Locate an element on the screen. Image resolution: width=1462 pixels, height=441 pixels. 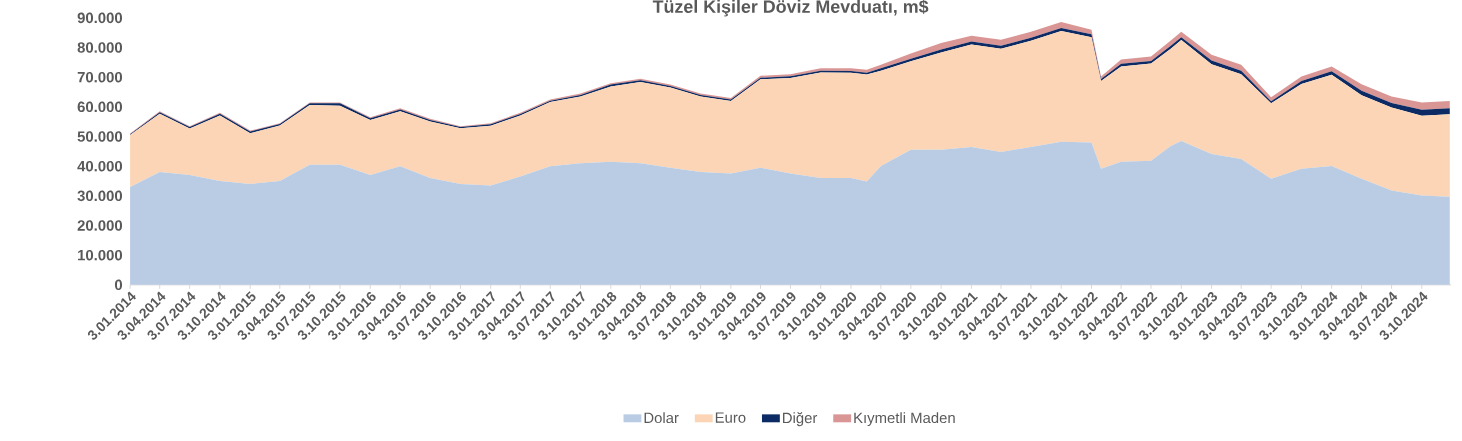
y-tick-label: 80.000 is located at coordinates (100, 47).